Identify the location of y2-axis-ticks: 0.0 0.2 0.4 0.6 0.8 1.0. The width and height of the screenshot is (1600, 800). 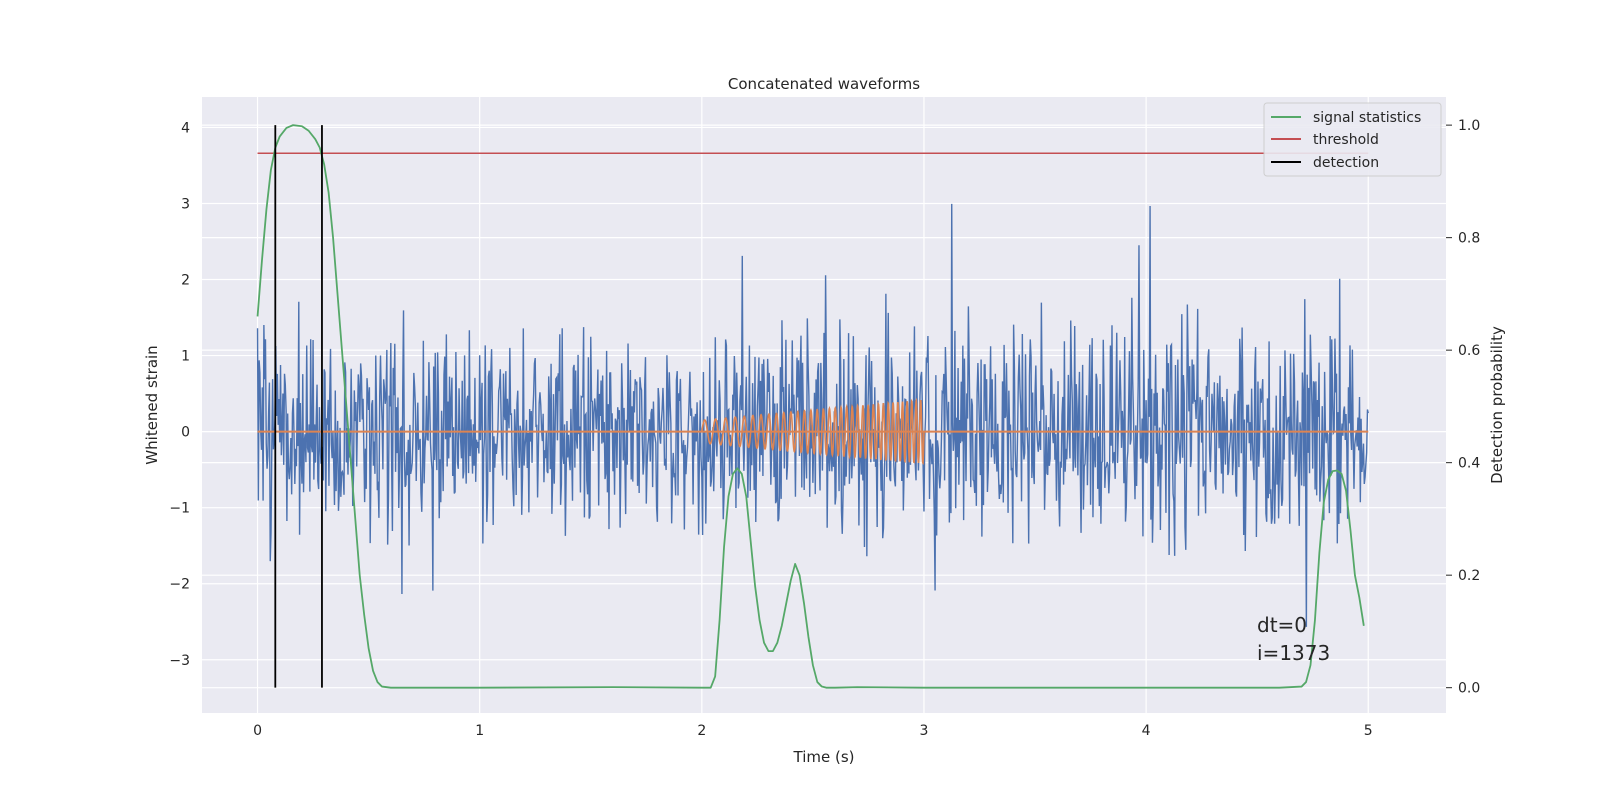
(1463, 407).